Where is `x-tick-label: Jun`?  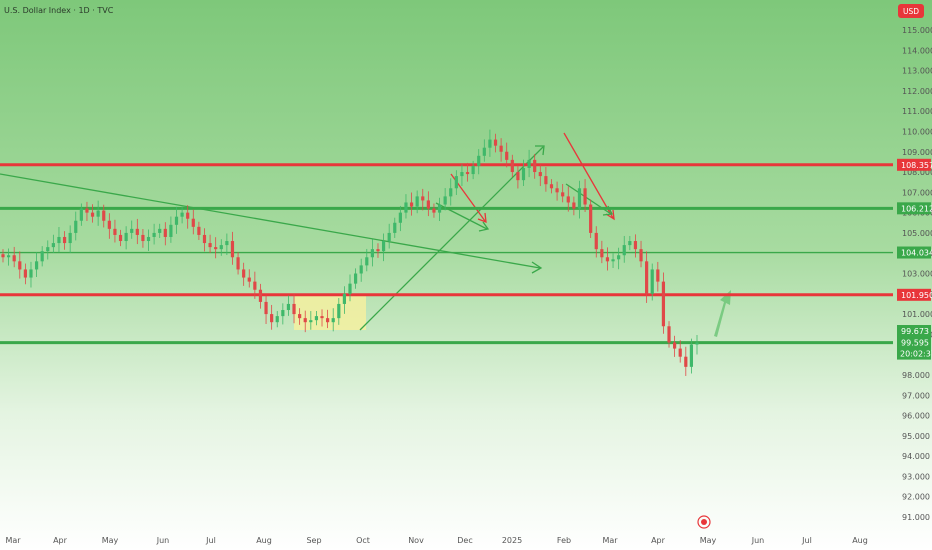
x-tick-label: Jun is located at coordinates (163, 540).